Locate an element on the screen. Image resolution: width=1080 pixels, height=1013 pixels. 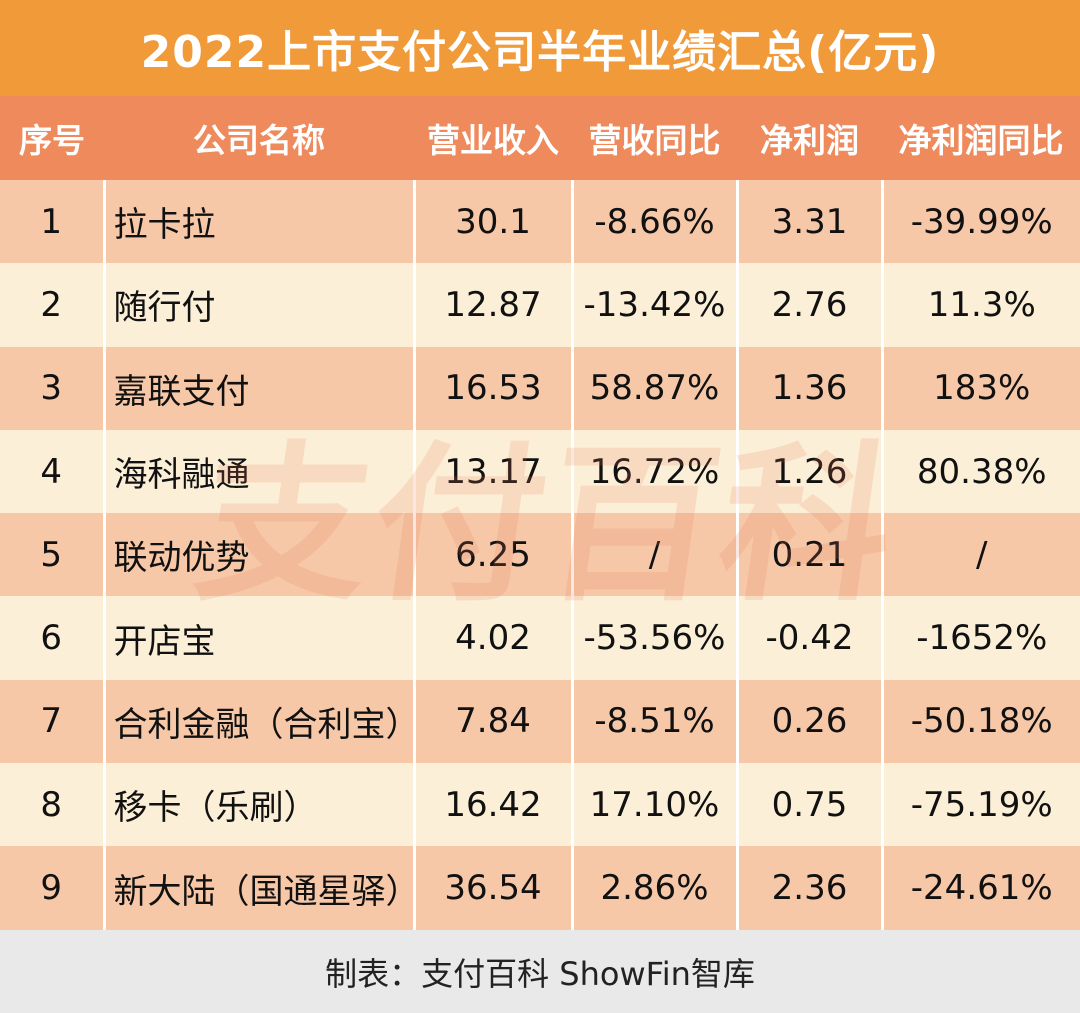
cell-company-name: 海科融通 is located at coordinates (258, 471).